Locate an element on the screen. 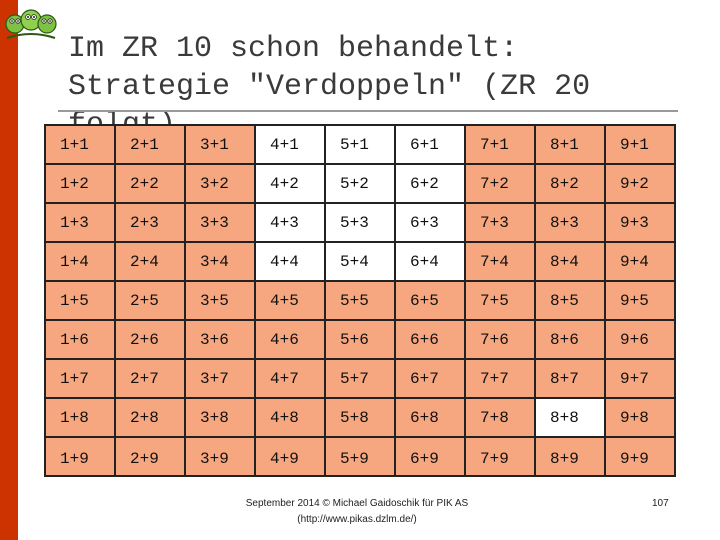  table-cell: 3+5 is located at coordinates (220, 300).